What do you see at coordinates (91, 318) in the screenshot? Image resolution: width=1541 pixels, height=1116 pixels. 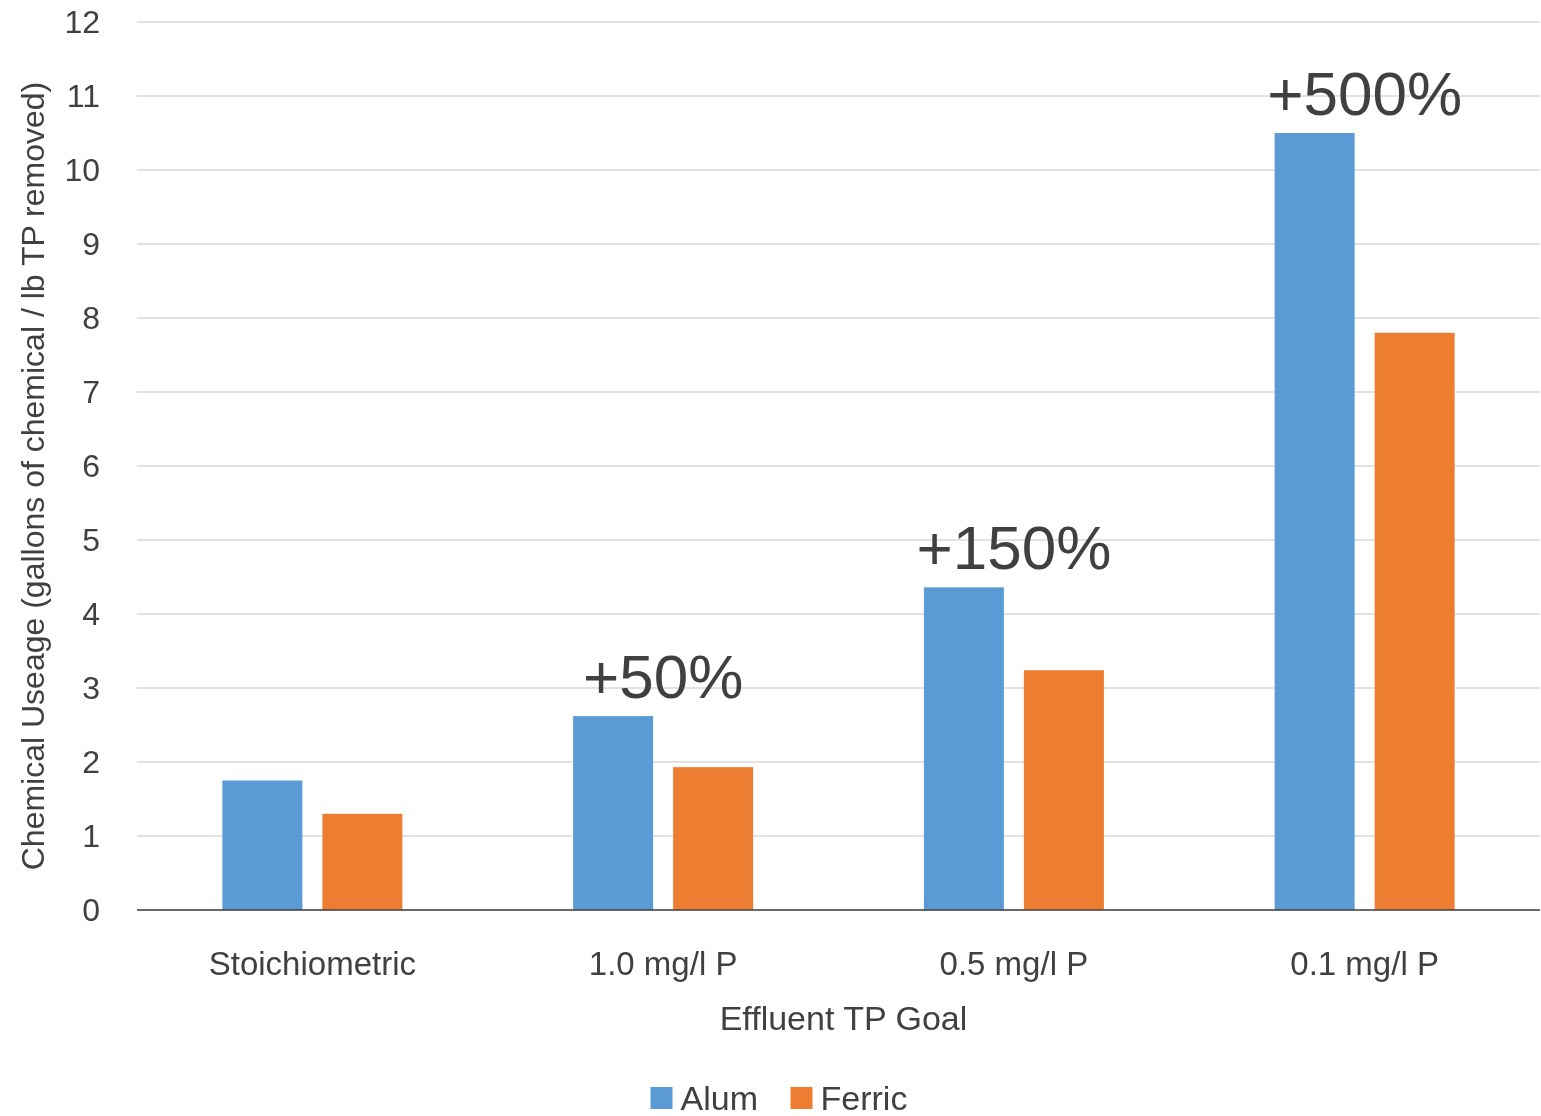 I see `y-tick-label: 8` at bounding box center [91, 318].